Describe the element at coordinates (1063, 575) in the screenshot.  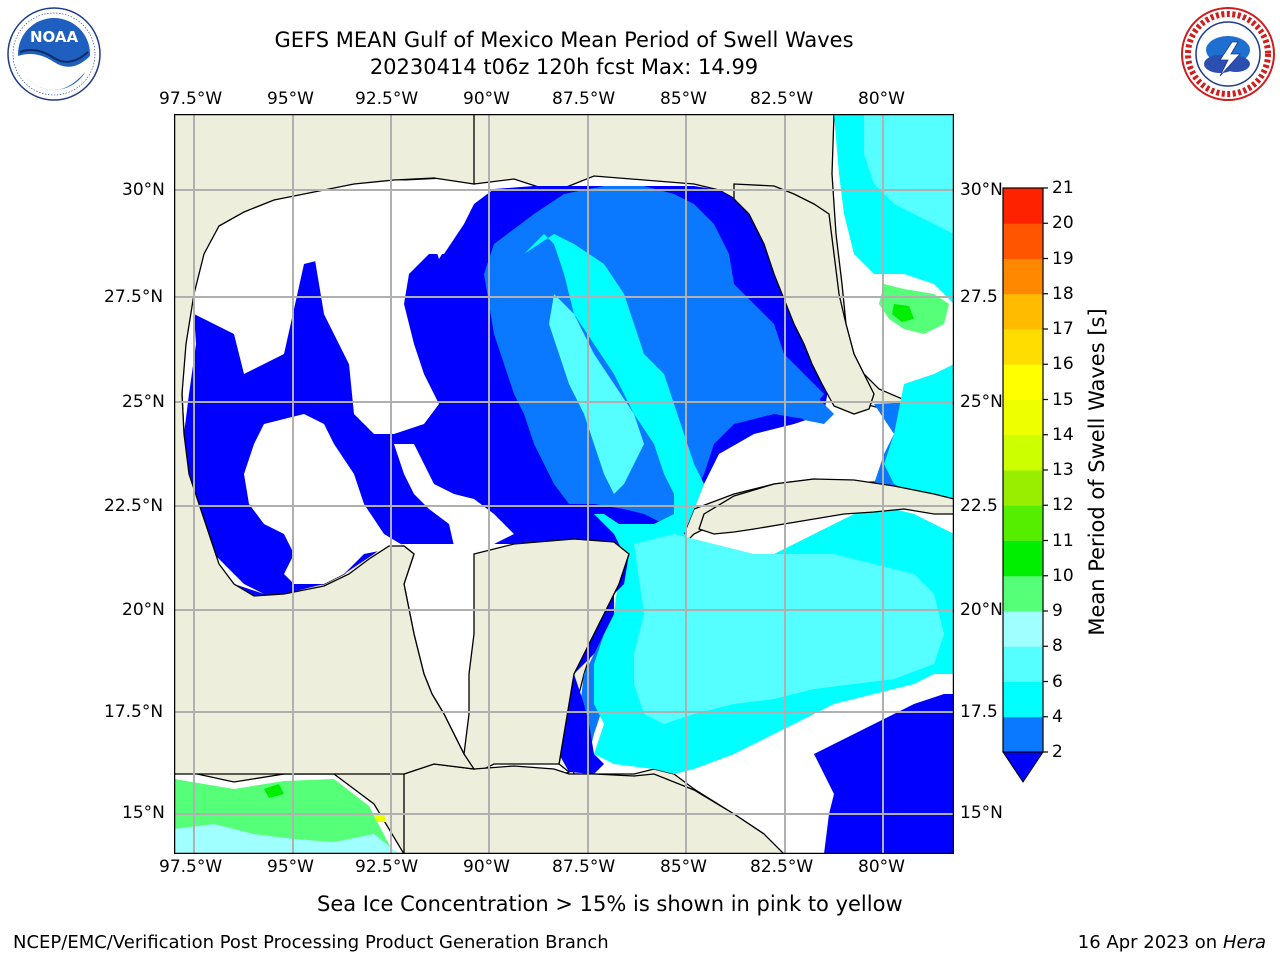
I see `colorbar-tick-label: 10` at that location.